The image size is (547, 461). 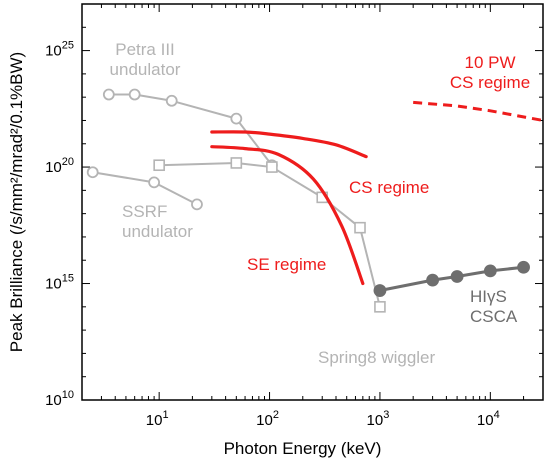 I want to click on annotation-pw: 10 PW CS regime, so click(x=490, y=72).